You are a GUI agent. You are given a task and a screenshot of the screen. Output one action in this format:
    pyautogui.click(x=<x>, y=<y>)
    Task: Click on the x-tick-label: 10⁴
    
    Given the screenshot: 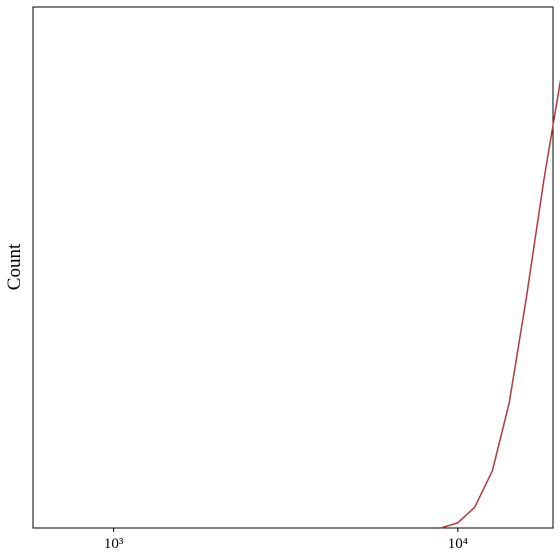 What is the action you would take?
    pyautogui.click(x=458, y=544)
    